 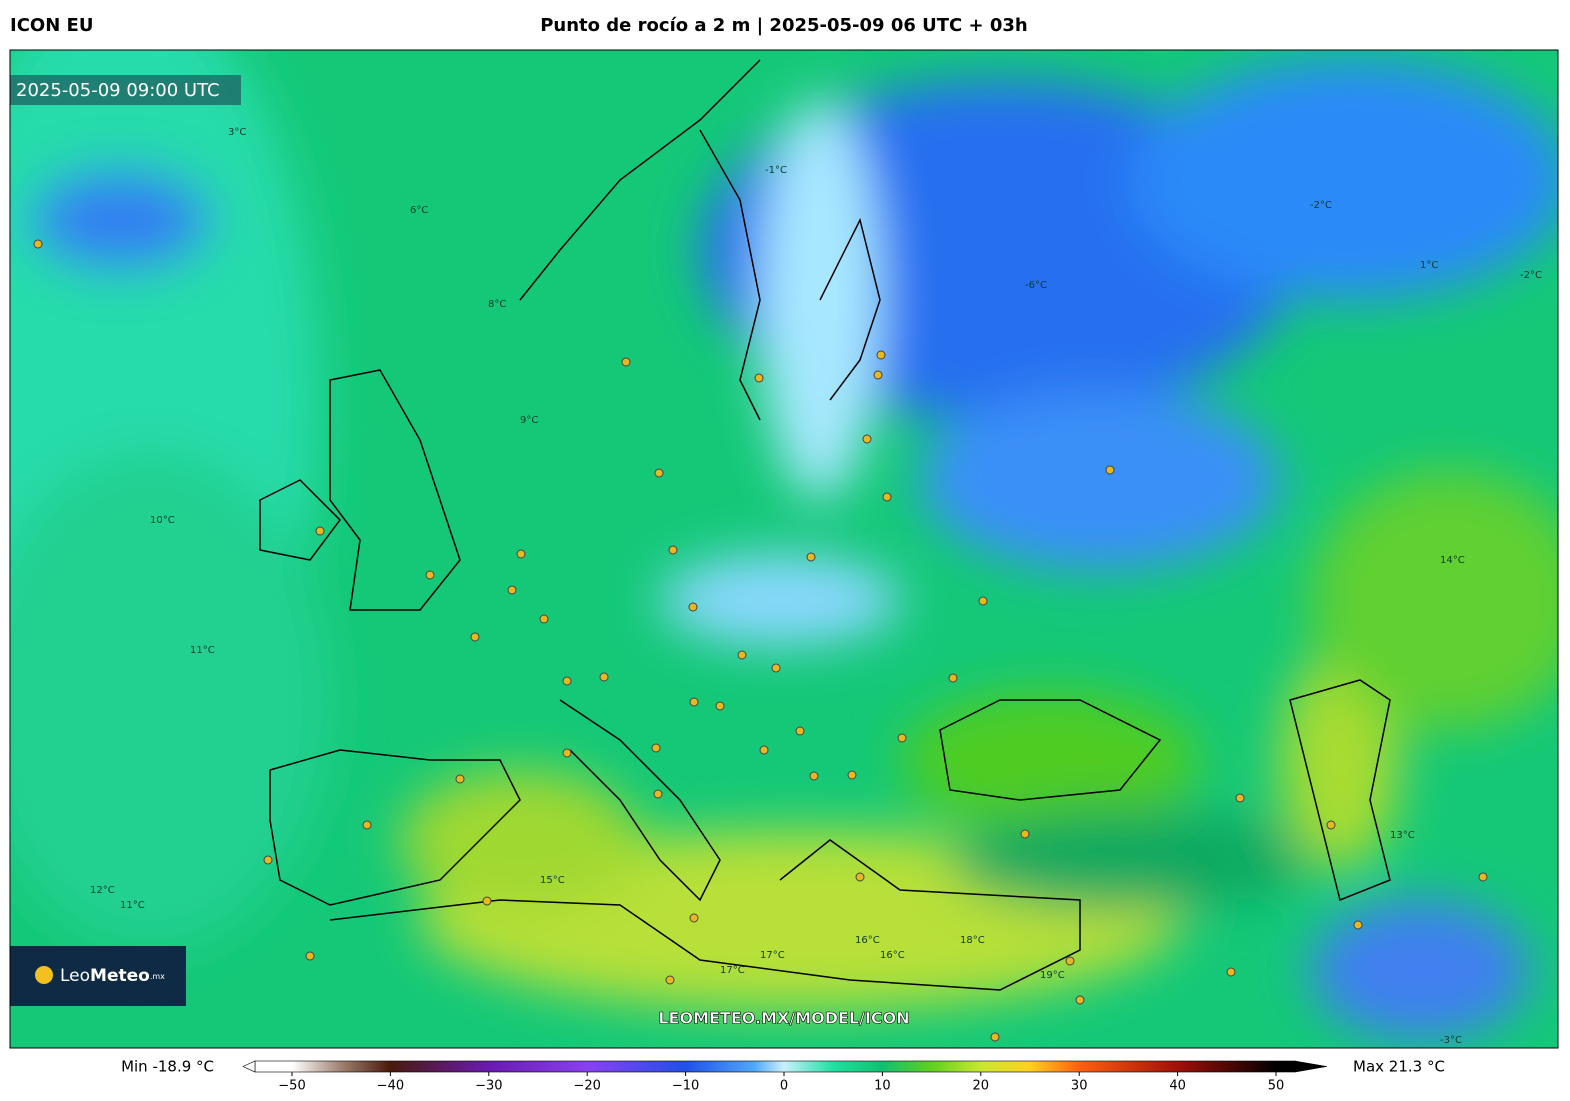 I want to click on colorbar-tick-label: 20, so click(x=981, y=1086).